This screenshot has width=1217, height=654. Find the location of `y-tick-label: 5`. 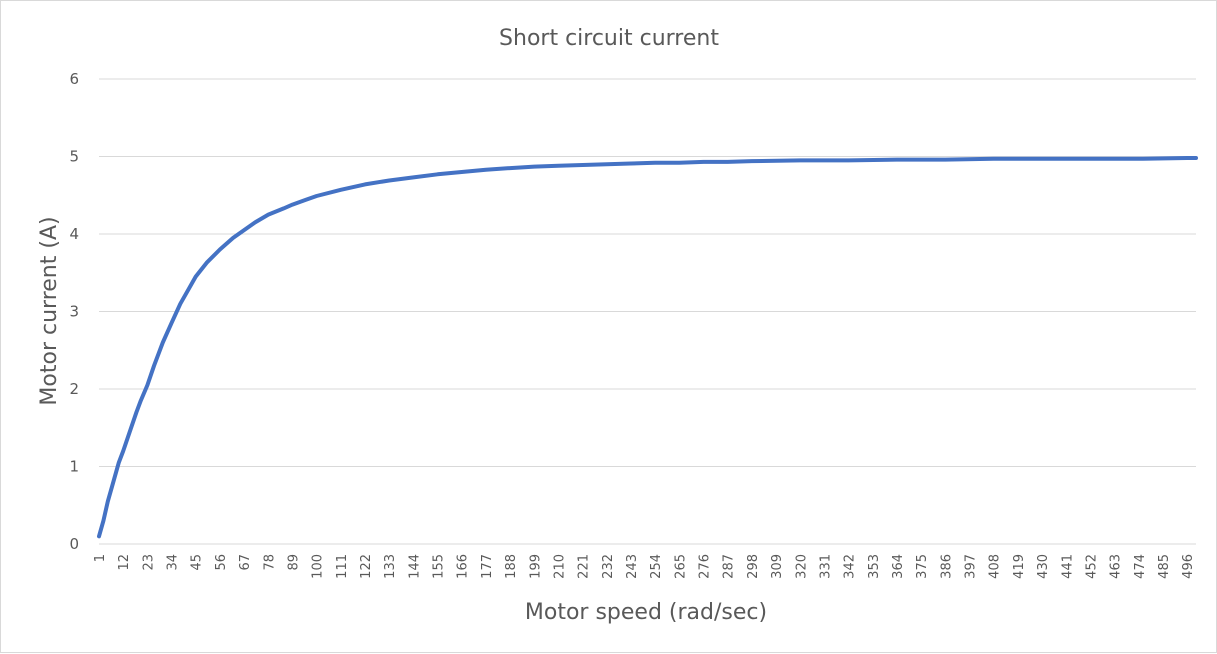

y-tick-label: 5 is located at coordinates (74, 157).